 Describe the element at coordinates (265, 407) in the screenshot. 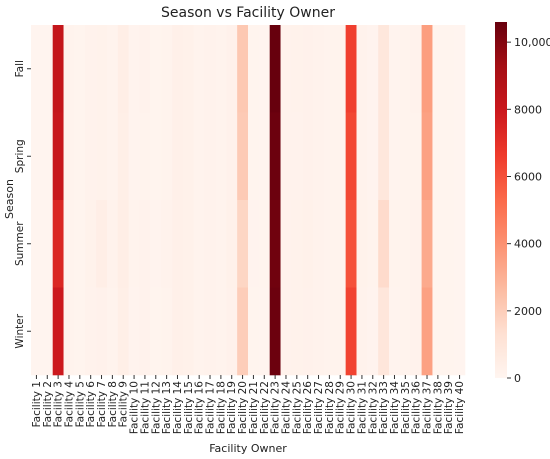

I see `x-tick-label: Facility 22` at that location.